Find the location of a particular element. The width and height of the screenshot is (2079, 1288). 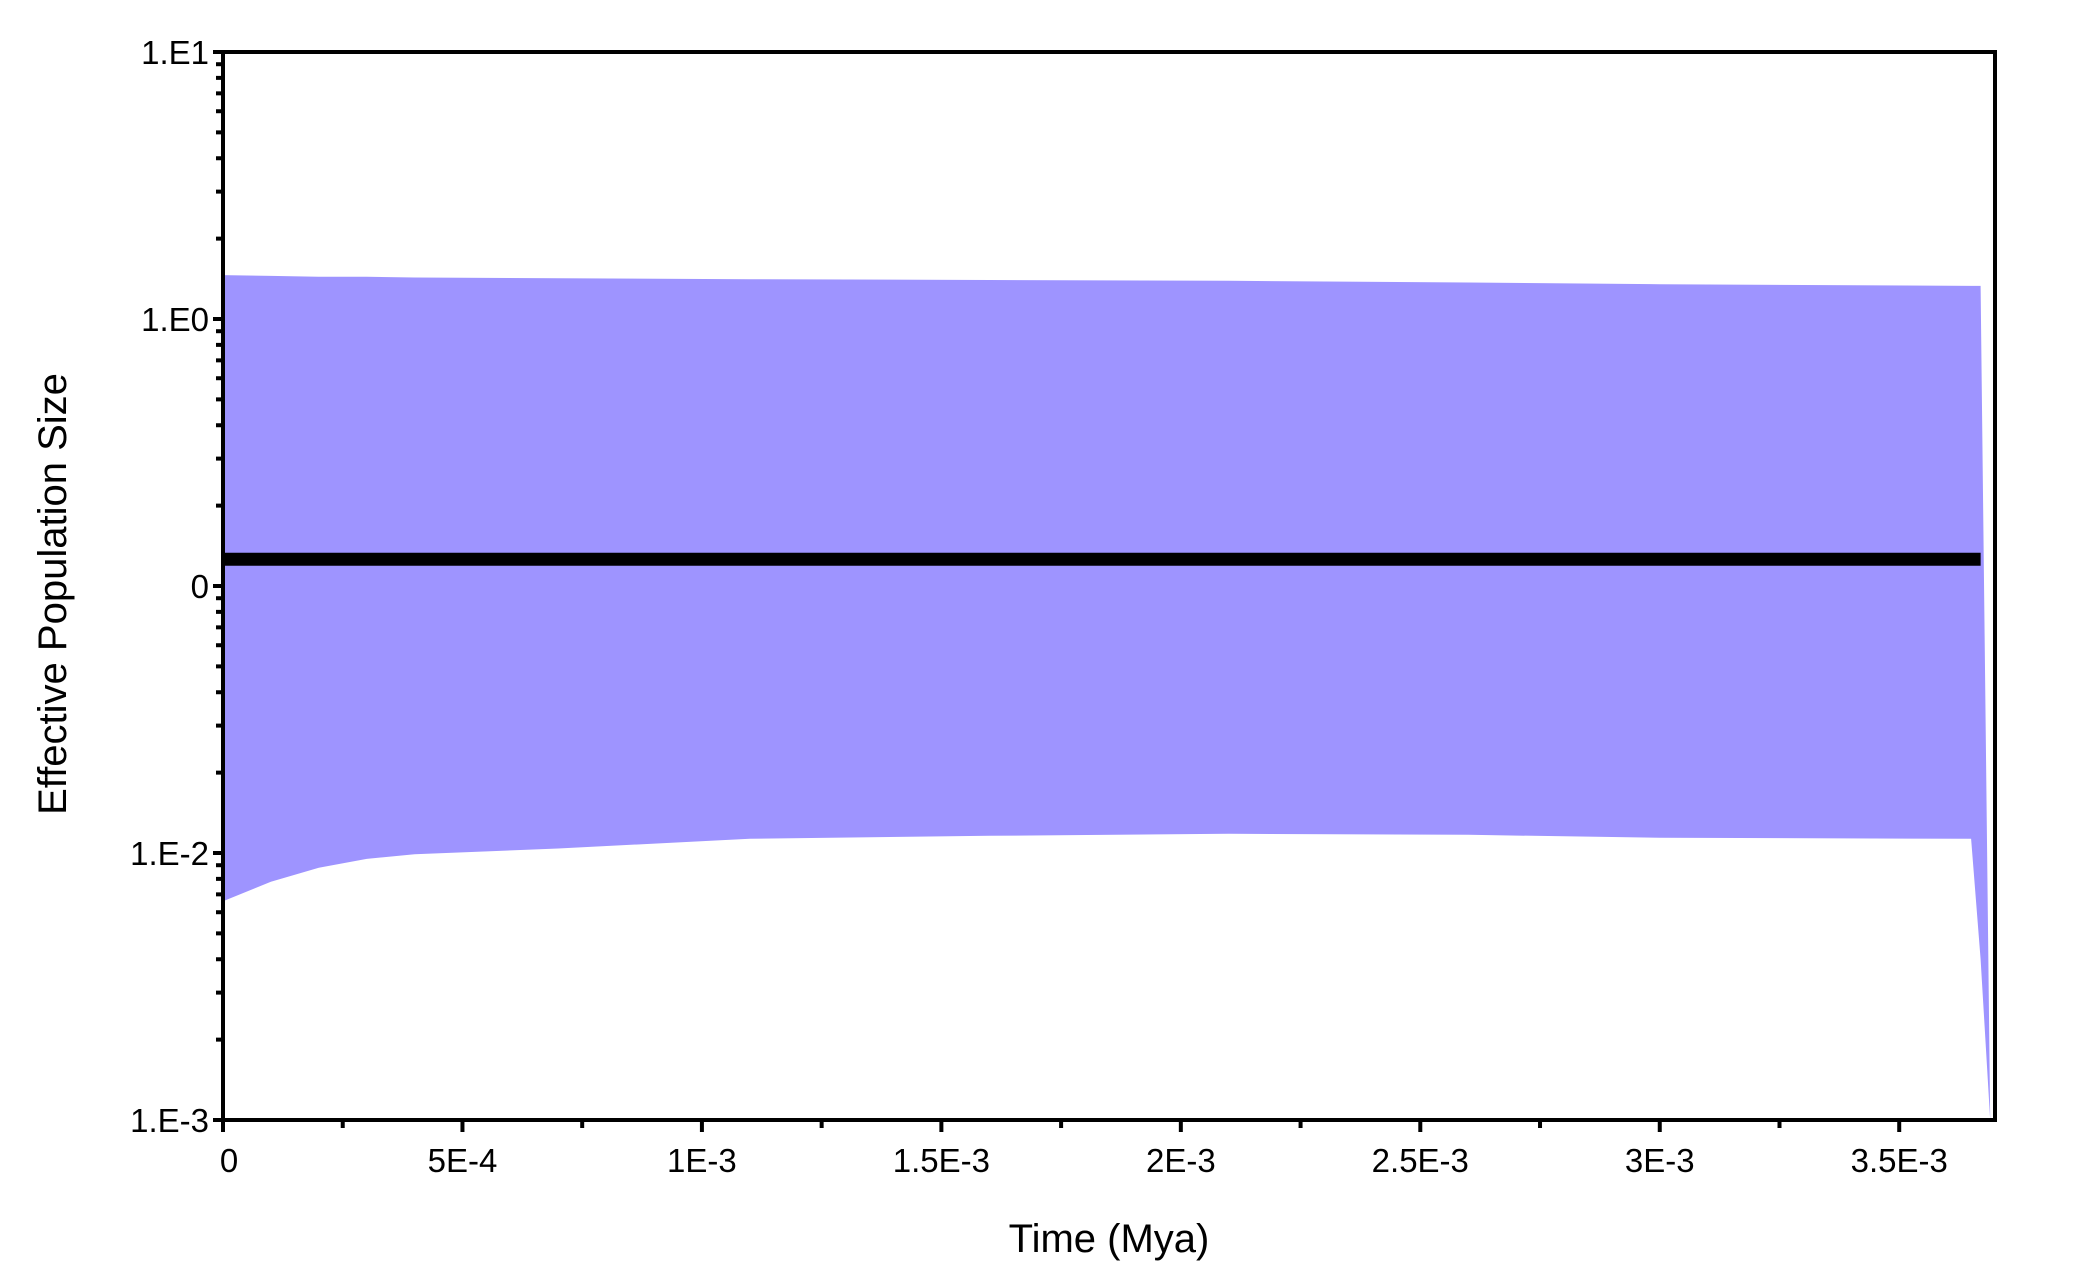

y-tick-label: 1.E-2 is located at coordinates (169, 853).